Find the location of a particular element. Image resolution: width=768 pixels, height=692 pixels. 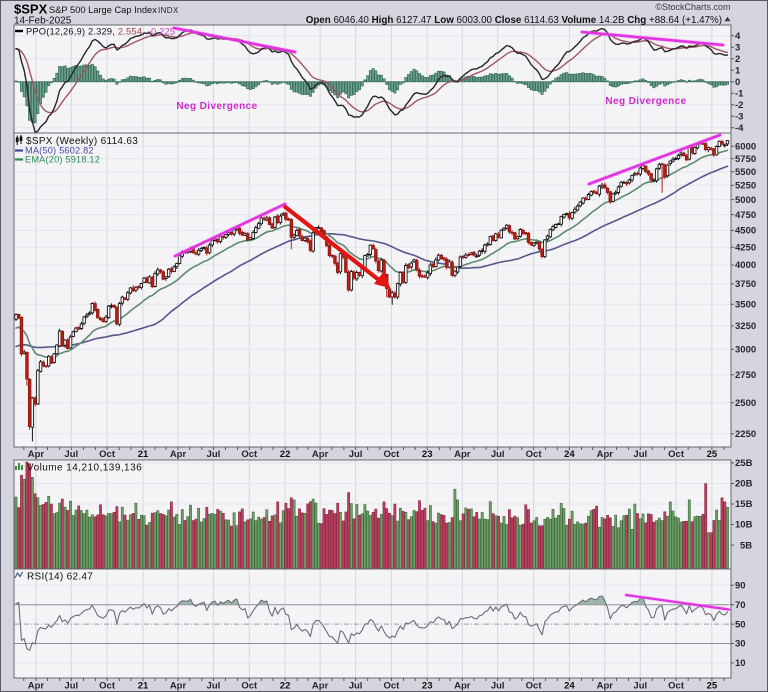

svg-text: 15B is located at coordinates (744, 504).